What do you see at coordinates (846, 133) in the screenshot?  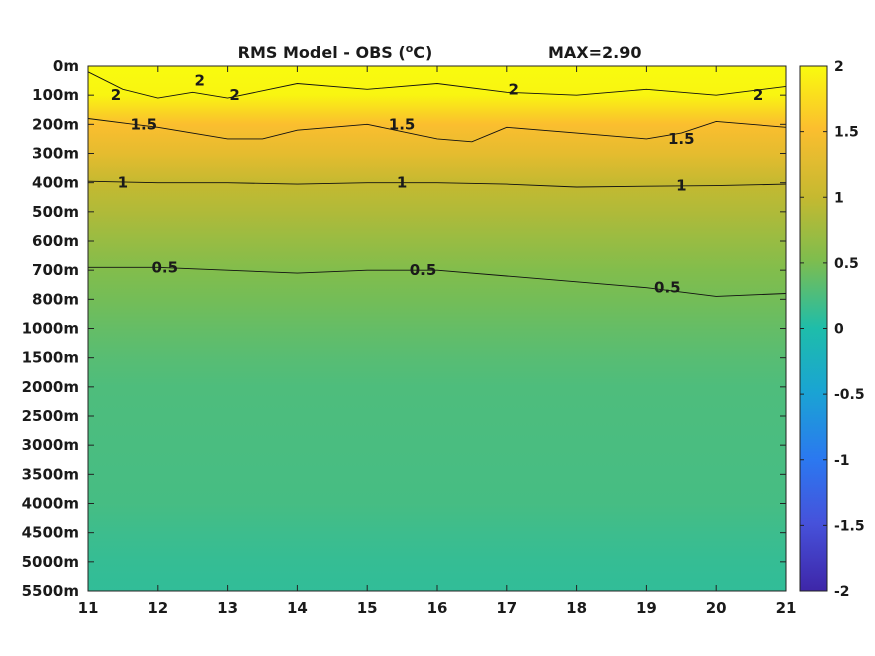 I see `colorbar-tick-label: 1.5` at bounding box center [846, 133].